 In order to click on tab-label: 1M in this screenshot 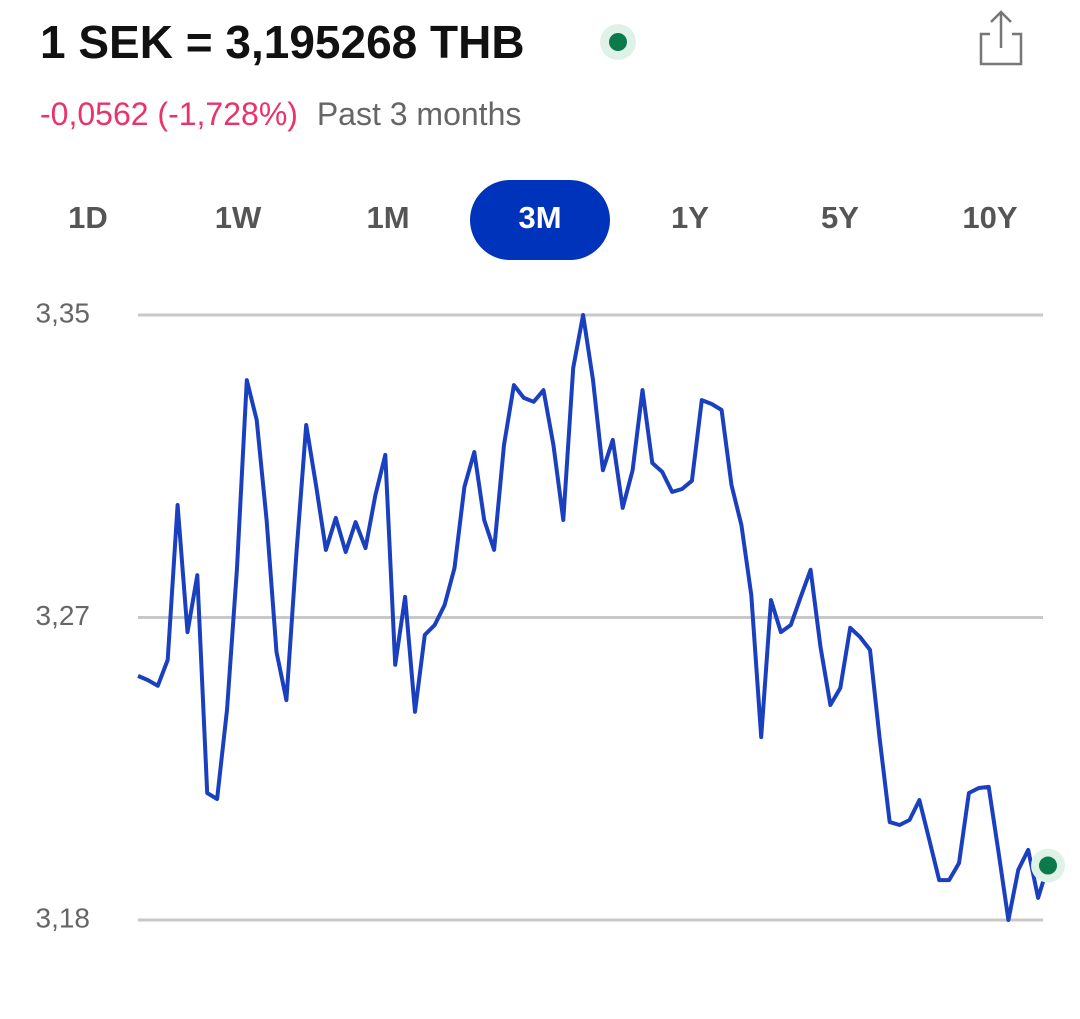, I will do `click(387, 217)`.